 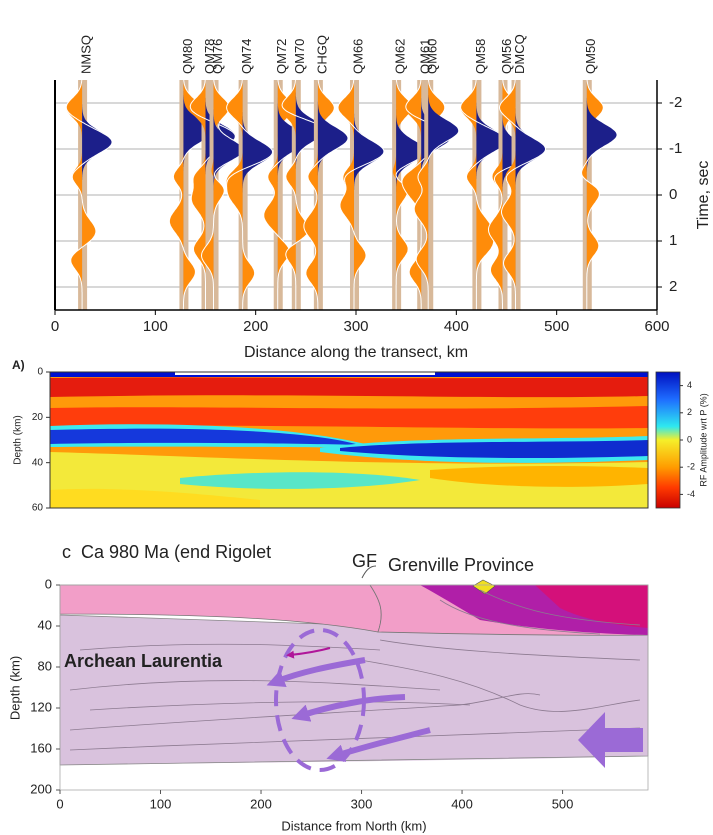 I want to click on x-axis-label: Distance from North (km), so click(x=353, y=825).